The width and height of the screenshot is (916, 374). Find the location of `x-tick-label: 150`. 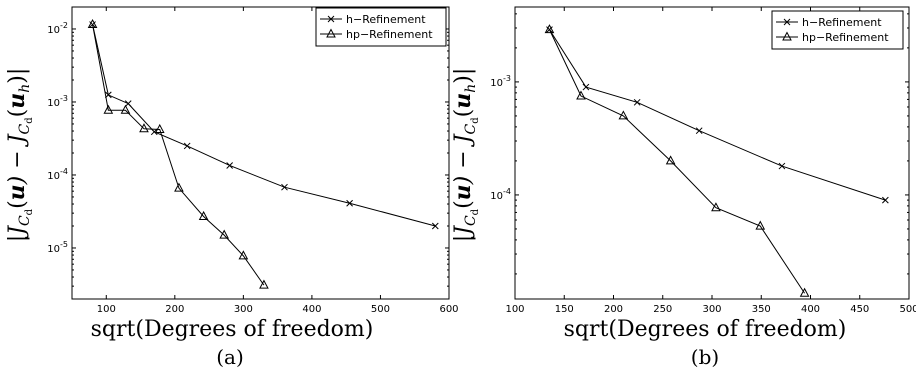

x-tick-label: 150 is located at coordinates (564, 309).